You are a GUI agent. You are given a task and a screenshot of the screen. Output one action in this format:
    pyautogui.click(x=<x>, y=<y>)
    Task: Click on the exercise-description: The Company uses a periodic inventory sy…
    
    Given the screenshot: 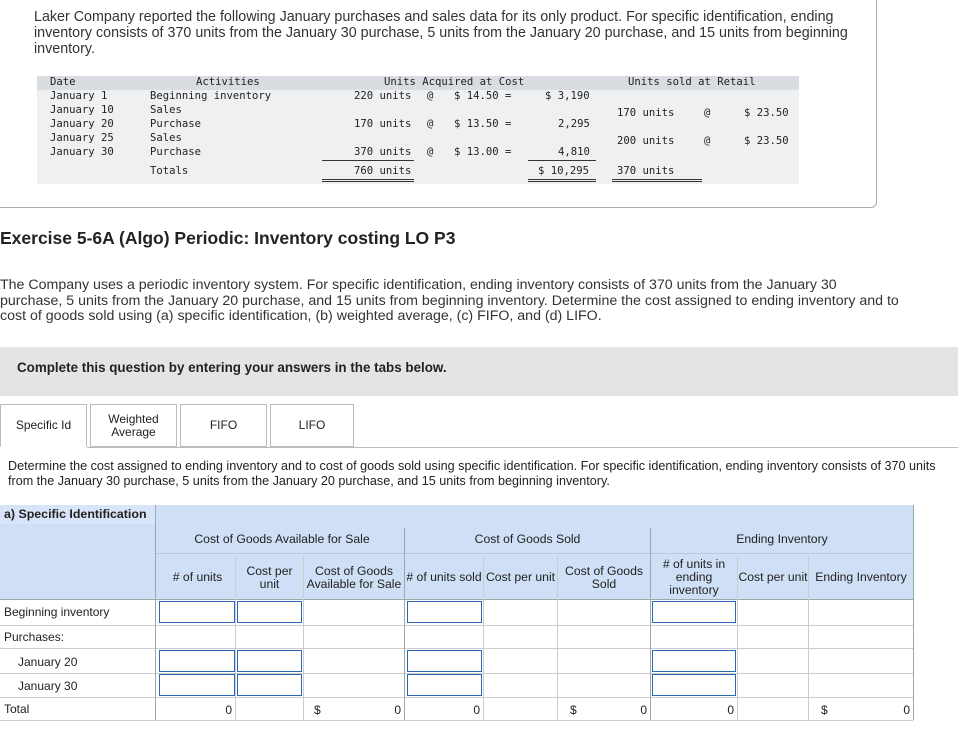 What is the action you would take?
    pyautogui.click(x=449, y=300)
    